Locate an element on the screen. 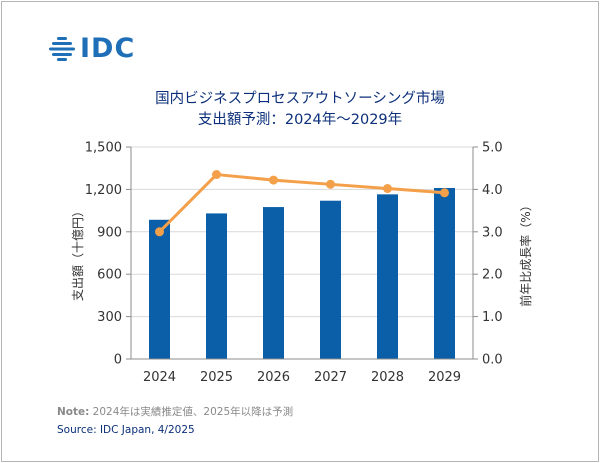 The height and width of the screenshot is (463, 600). y2-tick-label: 5.0 is located at coordinates (492, 148).